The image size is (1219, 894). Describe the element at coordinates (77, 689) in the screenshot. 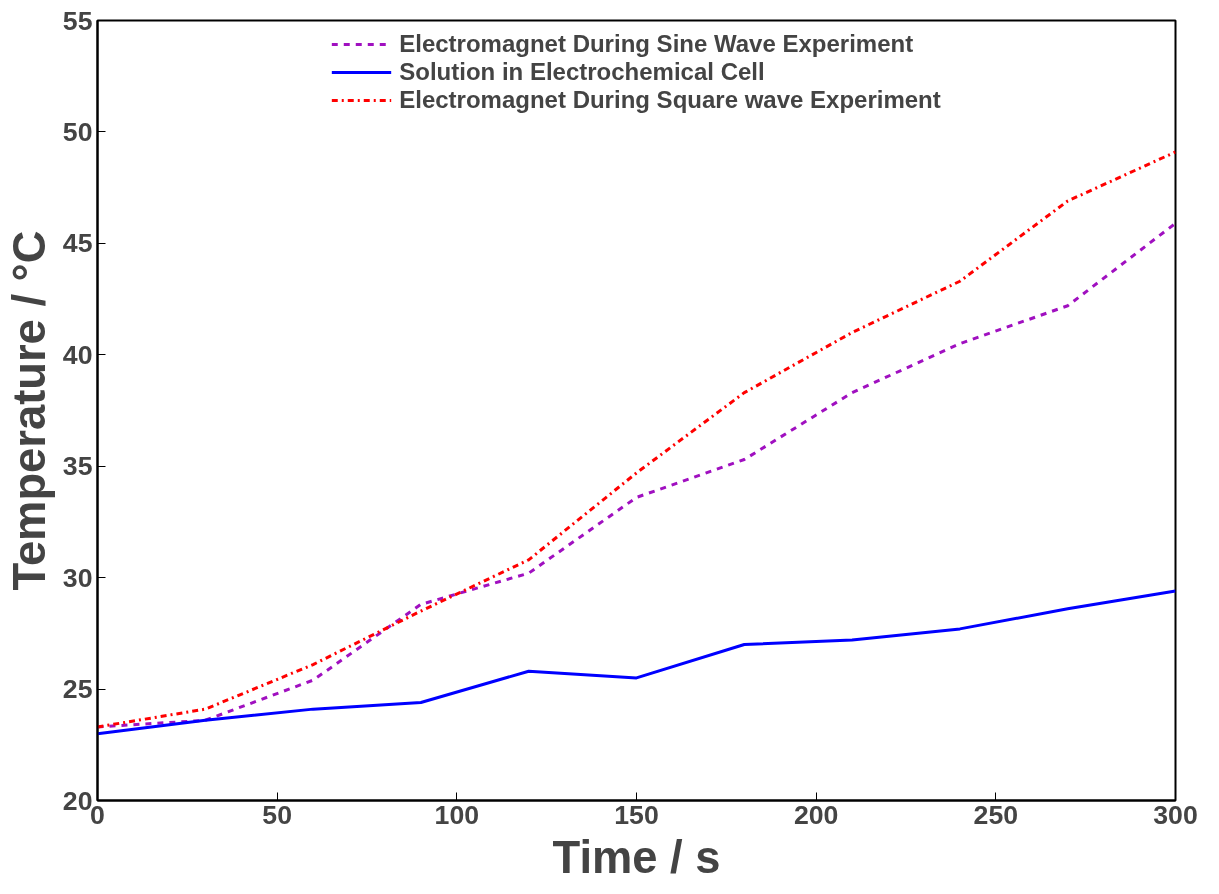

I see `y-tick-label: 25` at that location.